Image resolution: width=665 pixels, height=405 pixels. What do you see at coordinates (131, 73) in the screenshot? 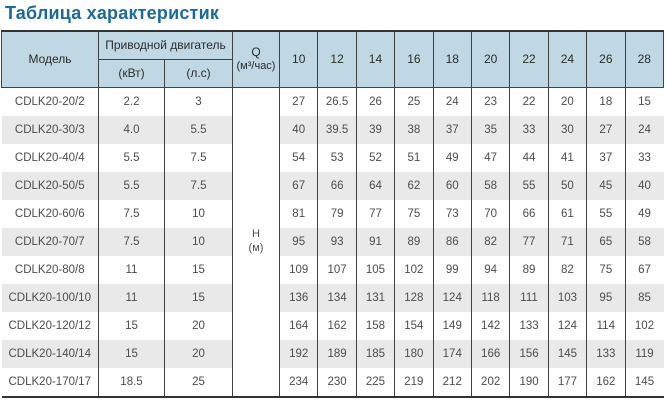
I see `column-header-kw: (кВт)` at bounding box center [131, 73].